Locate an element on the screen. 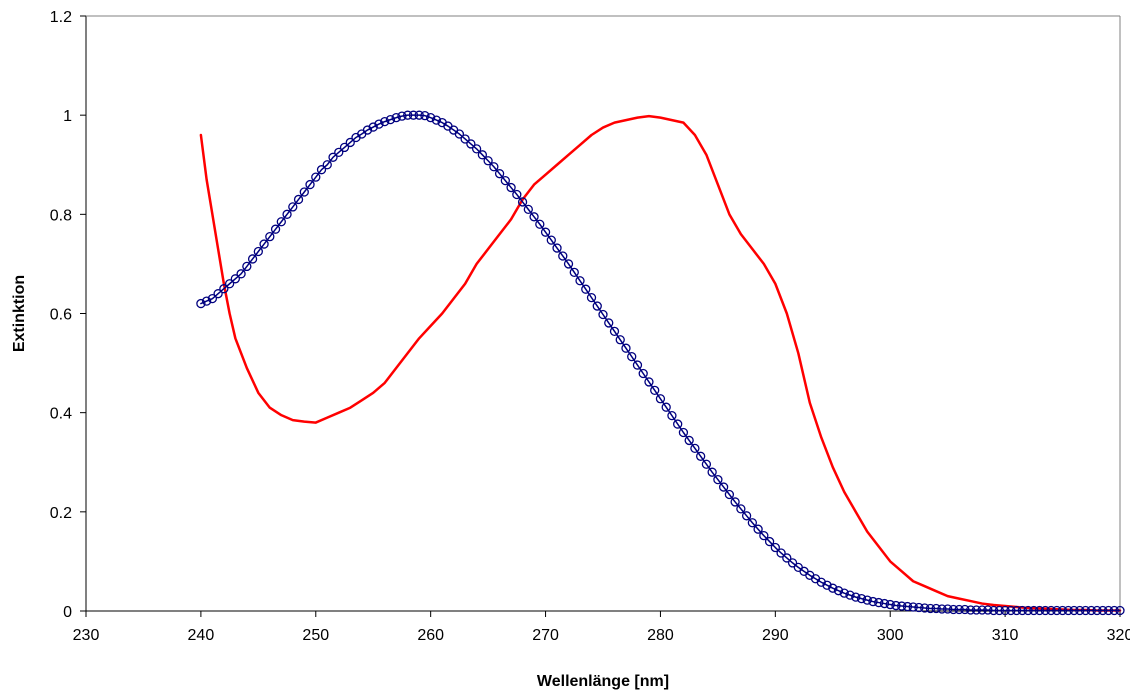 Image resolution: width=1130 pixels, height=691 pixels. y-tick-label: 1 is located at coordinates (67, 116).